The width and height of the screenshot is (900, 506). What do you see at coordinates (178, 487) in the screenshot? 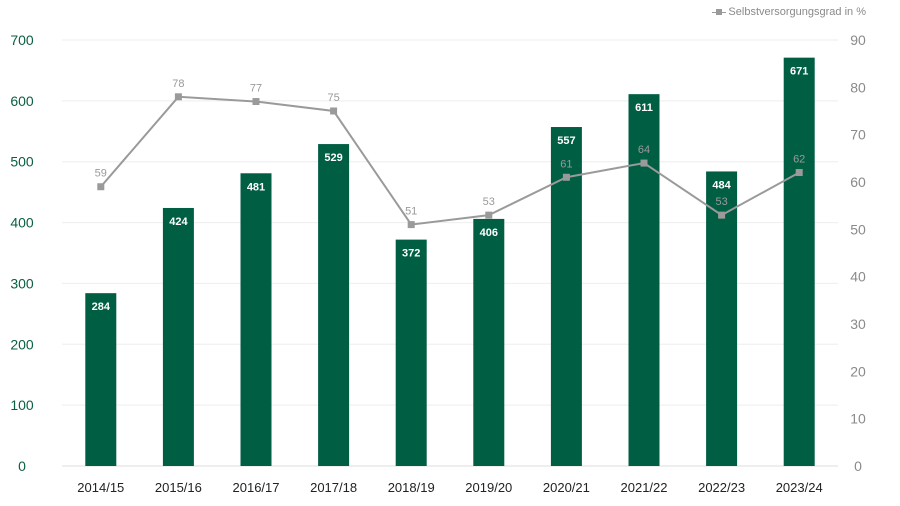
I see `x-axis-category-label: 2015/16` at bounding box center [178, 487].